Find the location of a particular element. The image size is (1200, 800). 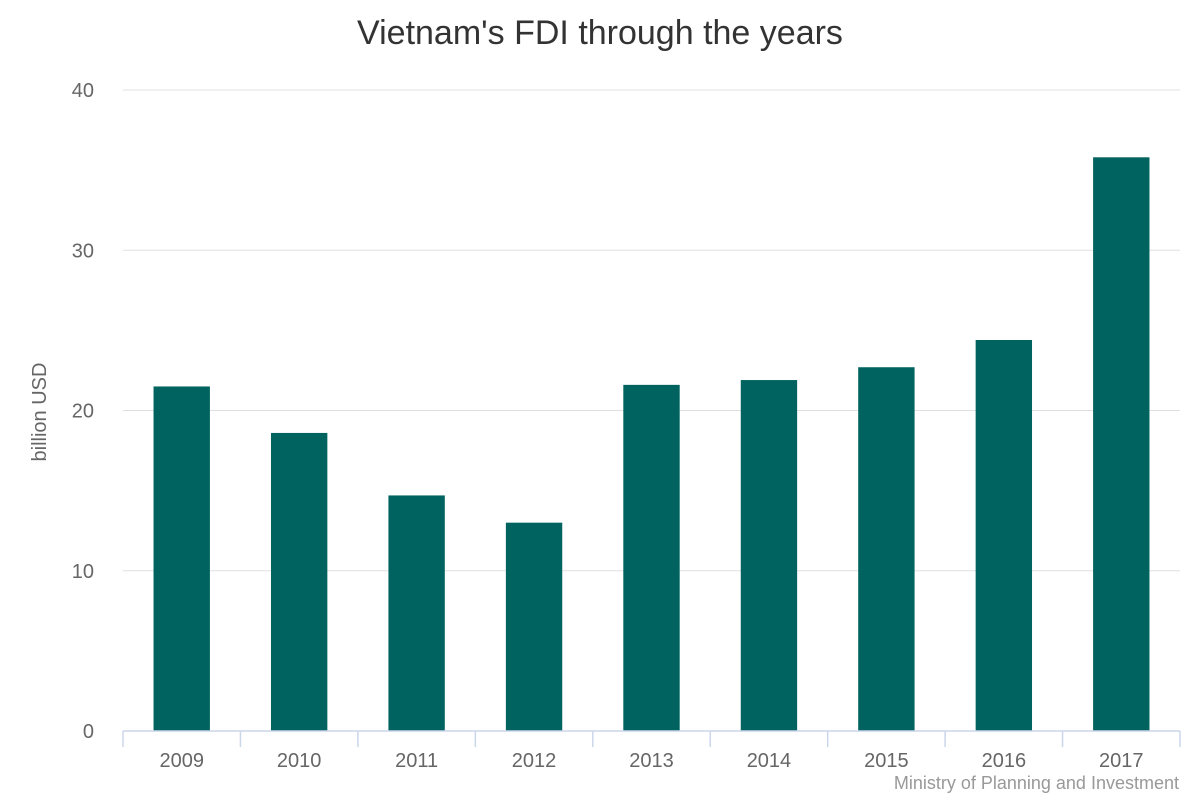

y-tick-label: 10 is located at coordinates (83, 572).